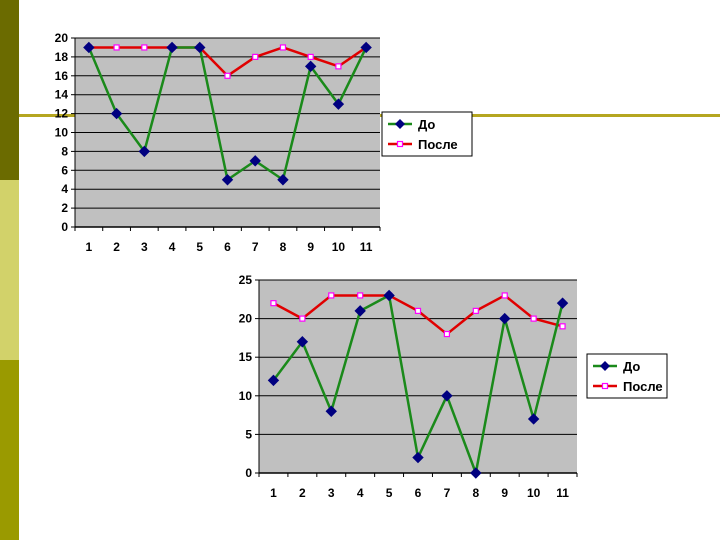 The width and height of the screenshot is (720, 540). What do you see at coordinates (9, 450) in the screenshot?
I see `sidebar-segment-bottom` at bounding box center [9, 450].